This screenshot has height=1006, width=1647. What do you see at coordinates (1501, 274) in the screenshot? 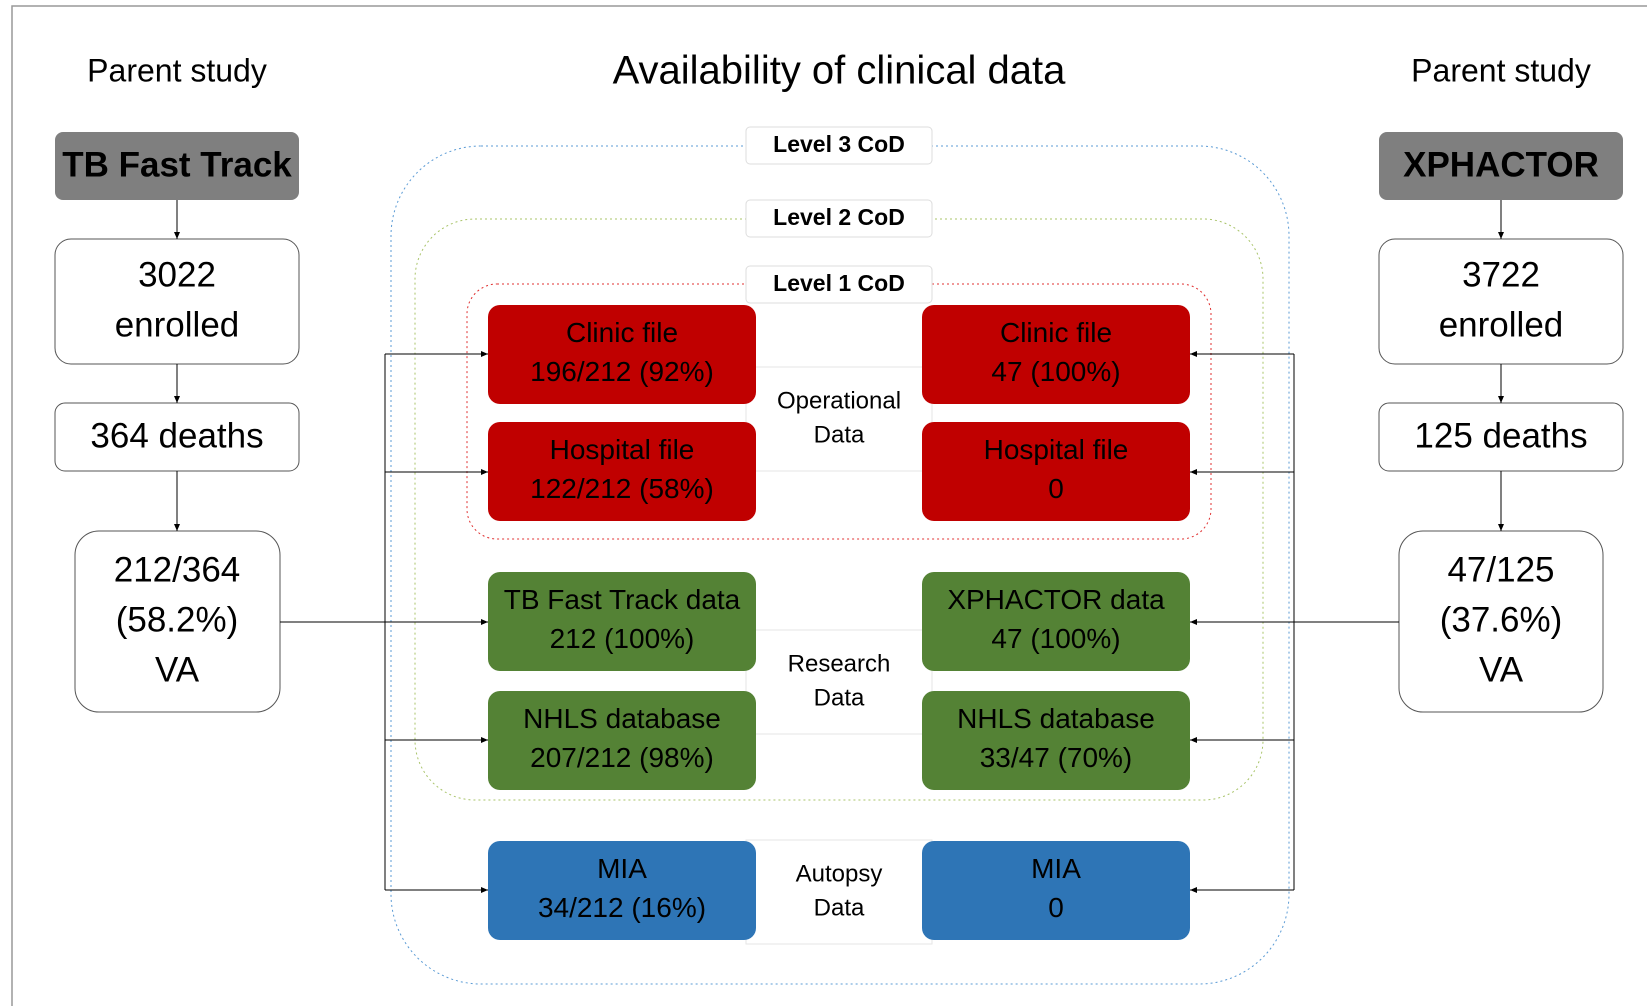
I see `enrolled-text: 3722` at bounding box center [1501, 274].